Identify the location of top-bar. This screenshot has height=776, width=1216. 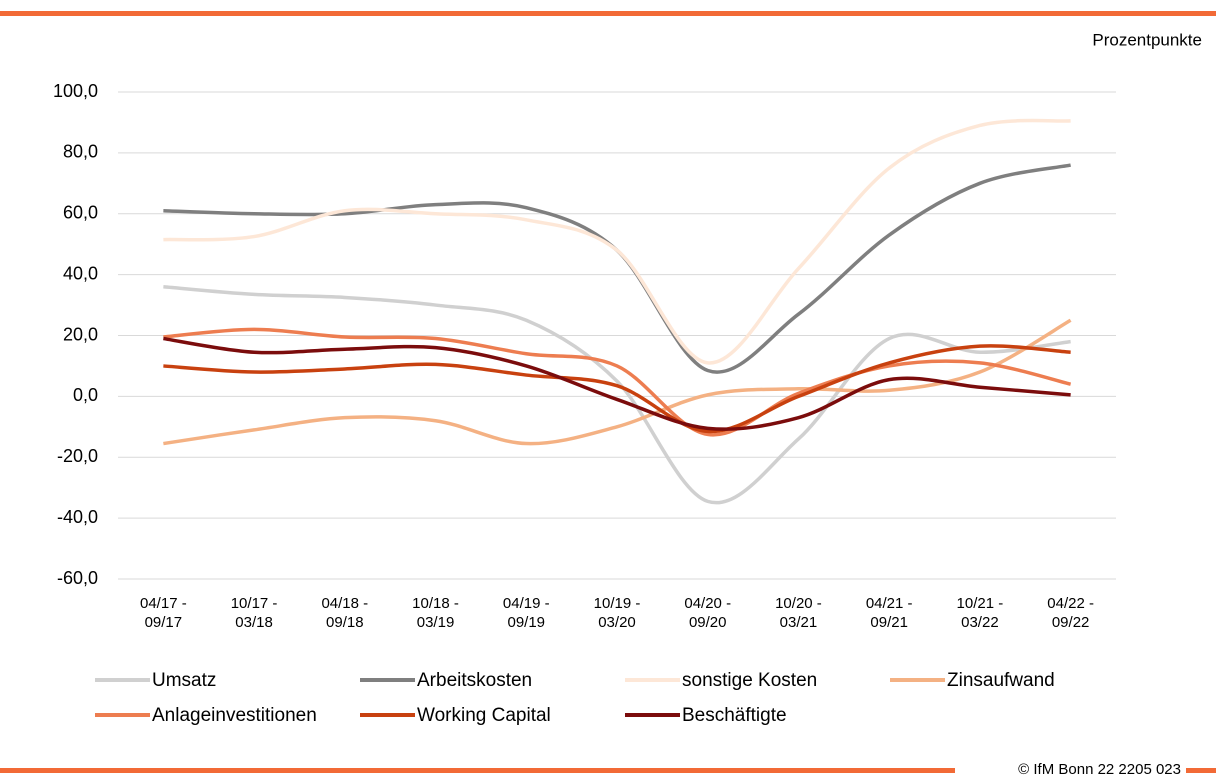
(608, 13).